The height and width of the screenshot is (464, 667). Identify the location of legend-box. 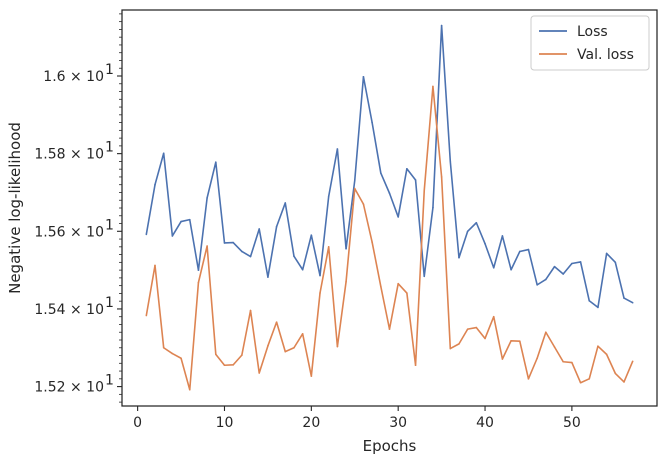
(590, 43).